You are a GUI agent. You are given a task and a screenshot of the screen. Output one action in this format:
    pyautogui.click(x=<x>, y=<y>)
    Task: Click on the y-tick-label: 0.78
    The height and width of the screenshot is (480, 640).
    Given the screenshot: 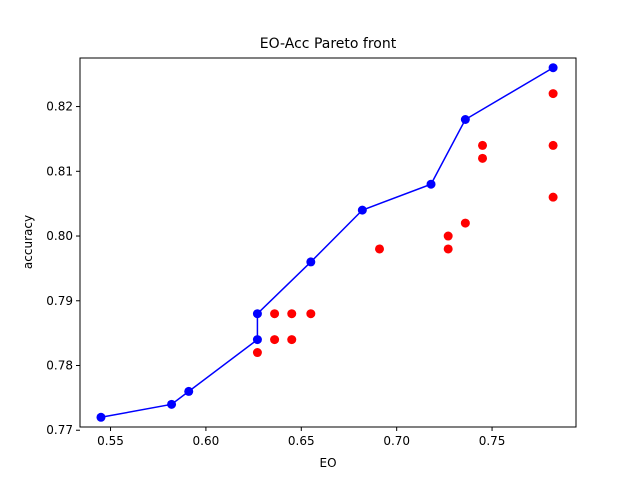 What is the action you would take?
    pyautogui.click(x=59, y=366)
    